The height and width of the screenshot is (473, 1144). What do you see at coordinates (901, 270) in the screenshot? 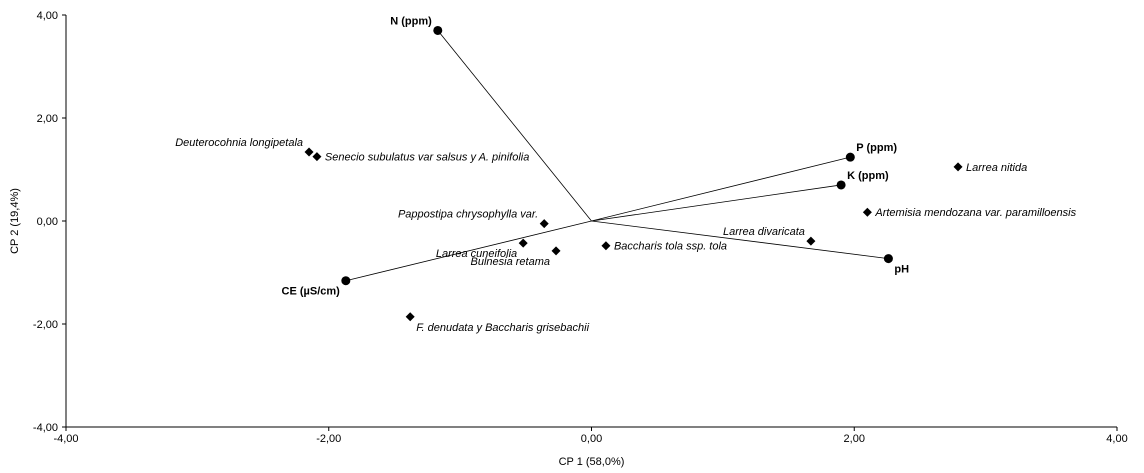
I see `variable-label: pH` at bounding box center [901, 270].